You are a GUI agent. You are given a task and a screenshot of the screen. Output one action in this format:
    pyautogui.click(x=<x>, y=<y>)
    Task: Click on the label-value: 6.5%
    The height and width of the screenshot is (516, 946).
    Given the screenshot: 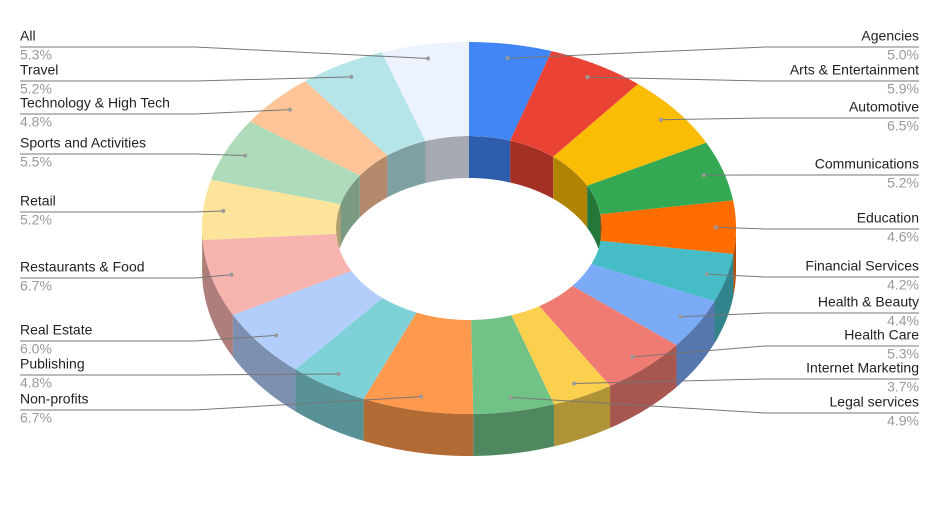 What is the action you would take?
    pyautogui.click(x=903, y=126)
    